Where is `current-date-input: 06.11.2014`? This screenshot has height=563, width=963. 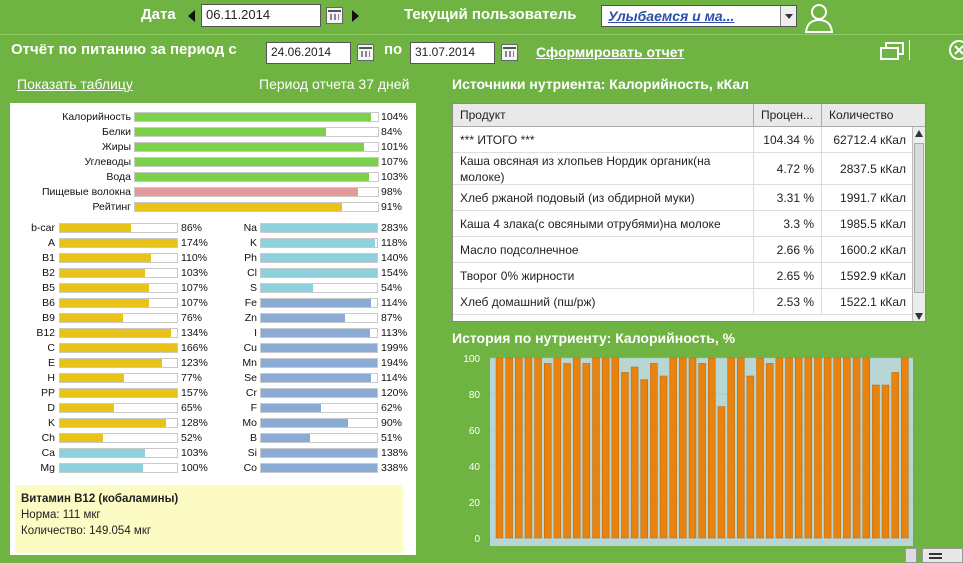
current-date-input: 06.11.2014 is located at coordinates (261, 15).